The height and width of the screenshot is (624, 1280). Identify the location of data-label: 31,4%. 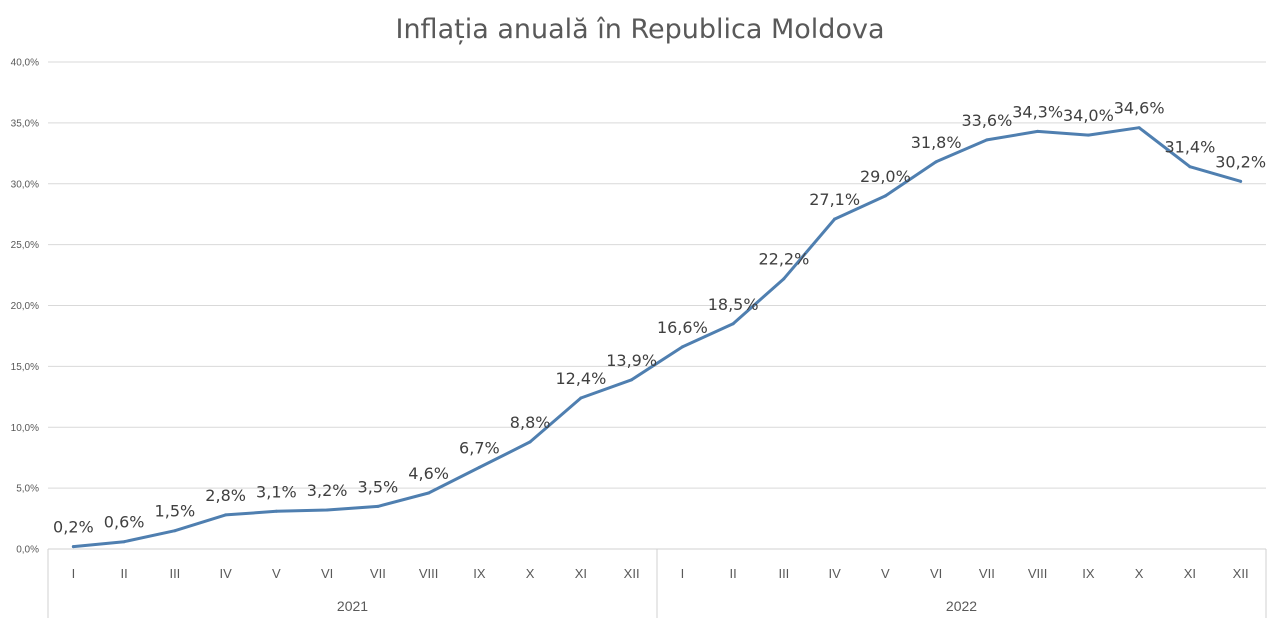
(1189, 147).